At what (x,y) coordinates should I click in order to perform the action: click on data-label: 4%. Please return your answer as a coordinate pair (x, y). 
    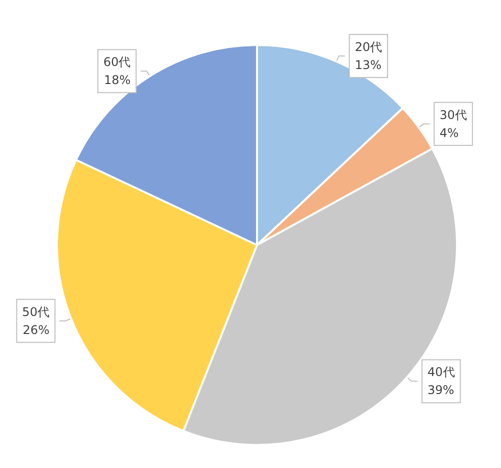
    Looking at the image, I should click on (449, 133).